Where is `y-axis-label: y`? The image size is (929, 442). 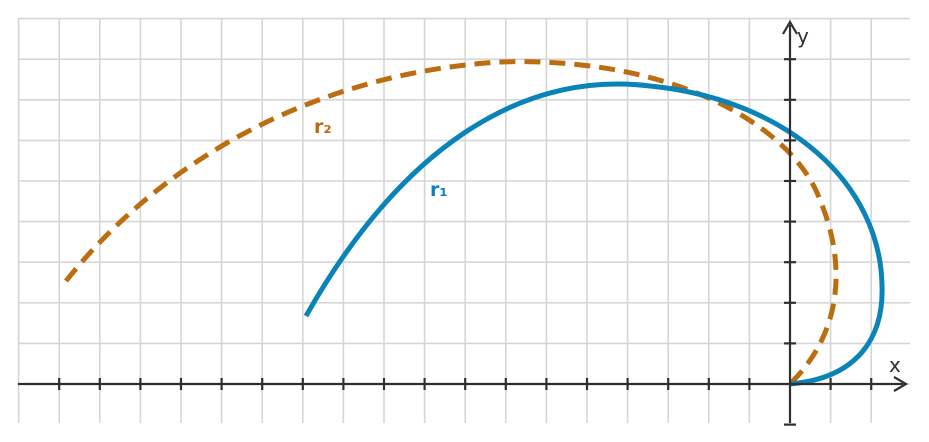
y-axis-label: y is located at coordinates (803, 36).